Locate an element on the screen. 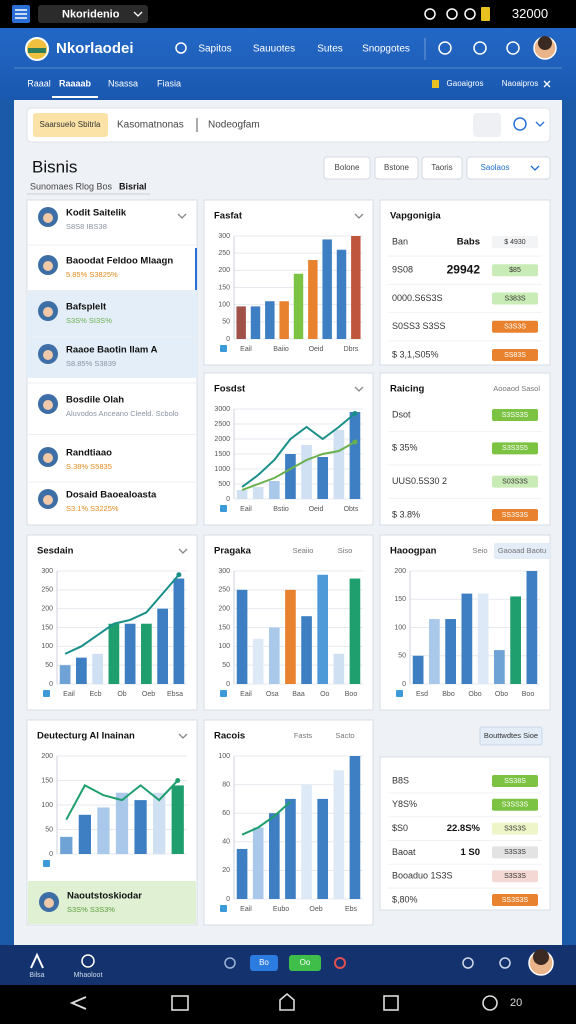  nav-label: Bilsa is located at coordinates (36, 975).